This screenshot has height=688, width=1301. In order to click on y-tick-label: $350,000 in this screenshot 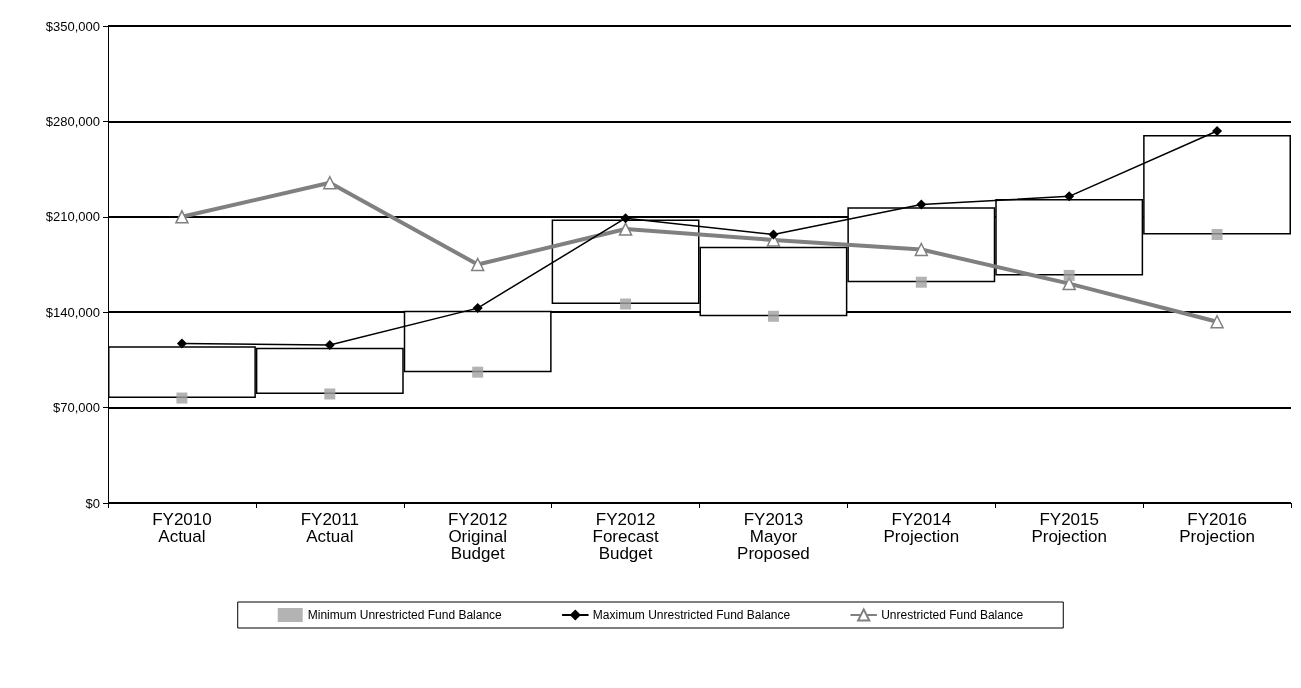, I will do `click(72, 26)`.